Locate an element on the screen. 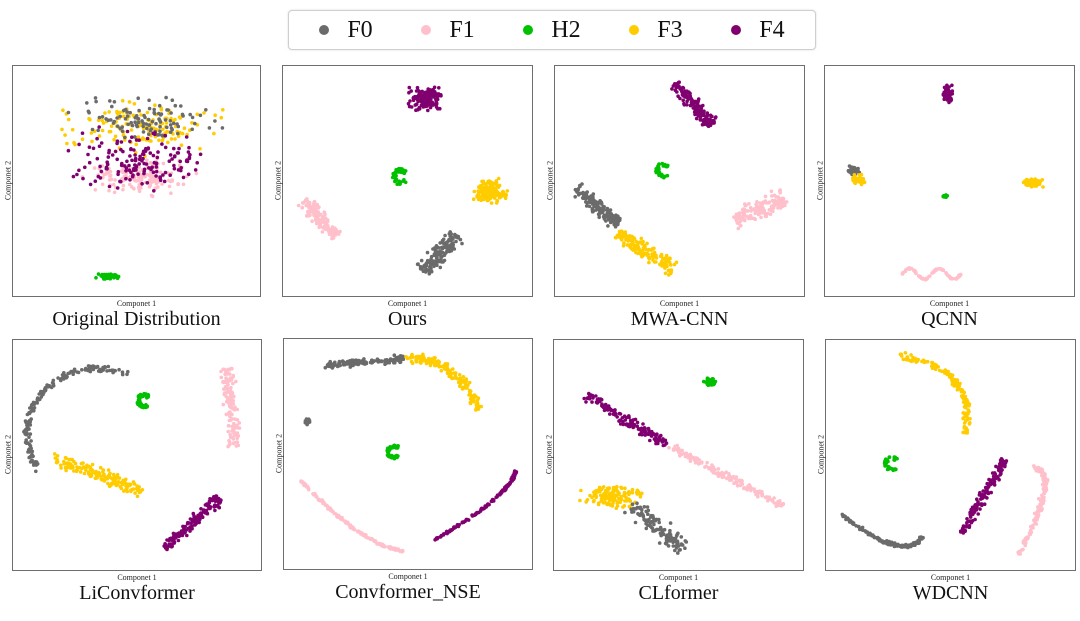 The width and height of the screenshot is (1080, 621). cluster-h2 is located at coordinates (945, 196).